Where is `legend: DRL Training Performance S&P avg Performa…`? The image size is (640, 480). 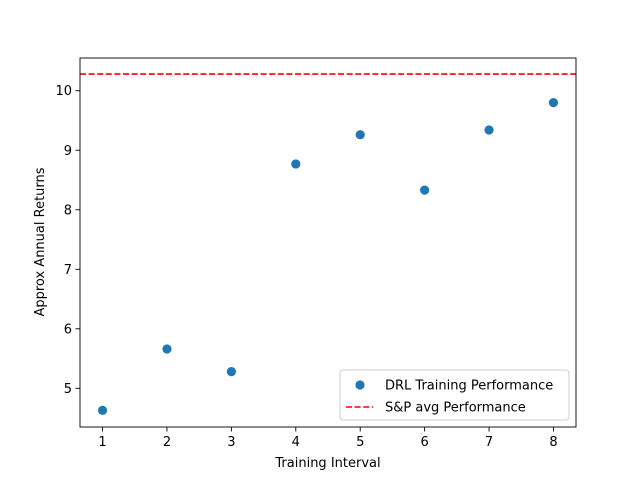
legend: DRL Training Performance S&P avg Performa… is located at coordinates (454, 395).